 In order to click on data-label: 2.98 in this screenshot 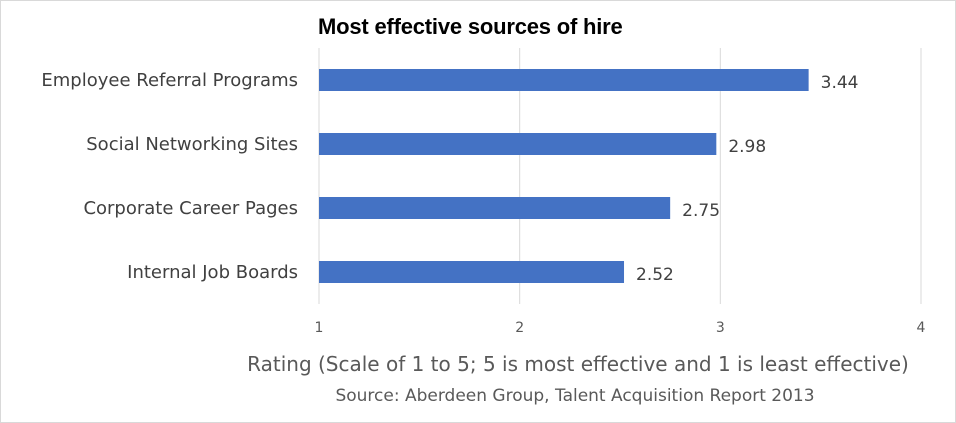, I will do `click(747, 147)`.